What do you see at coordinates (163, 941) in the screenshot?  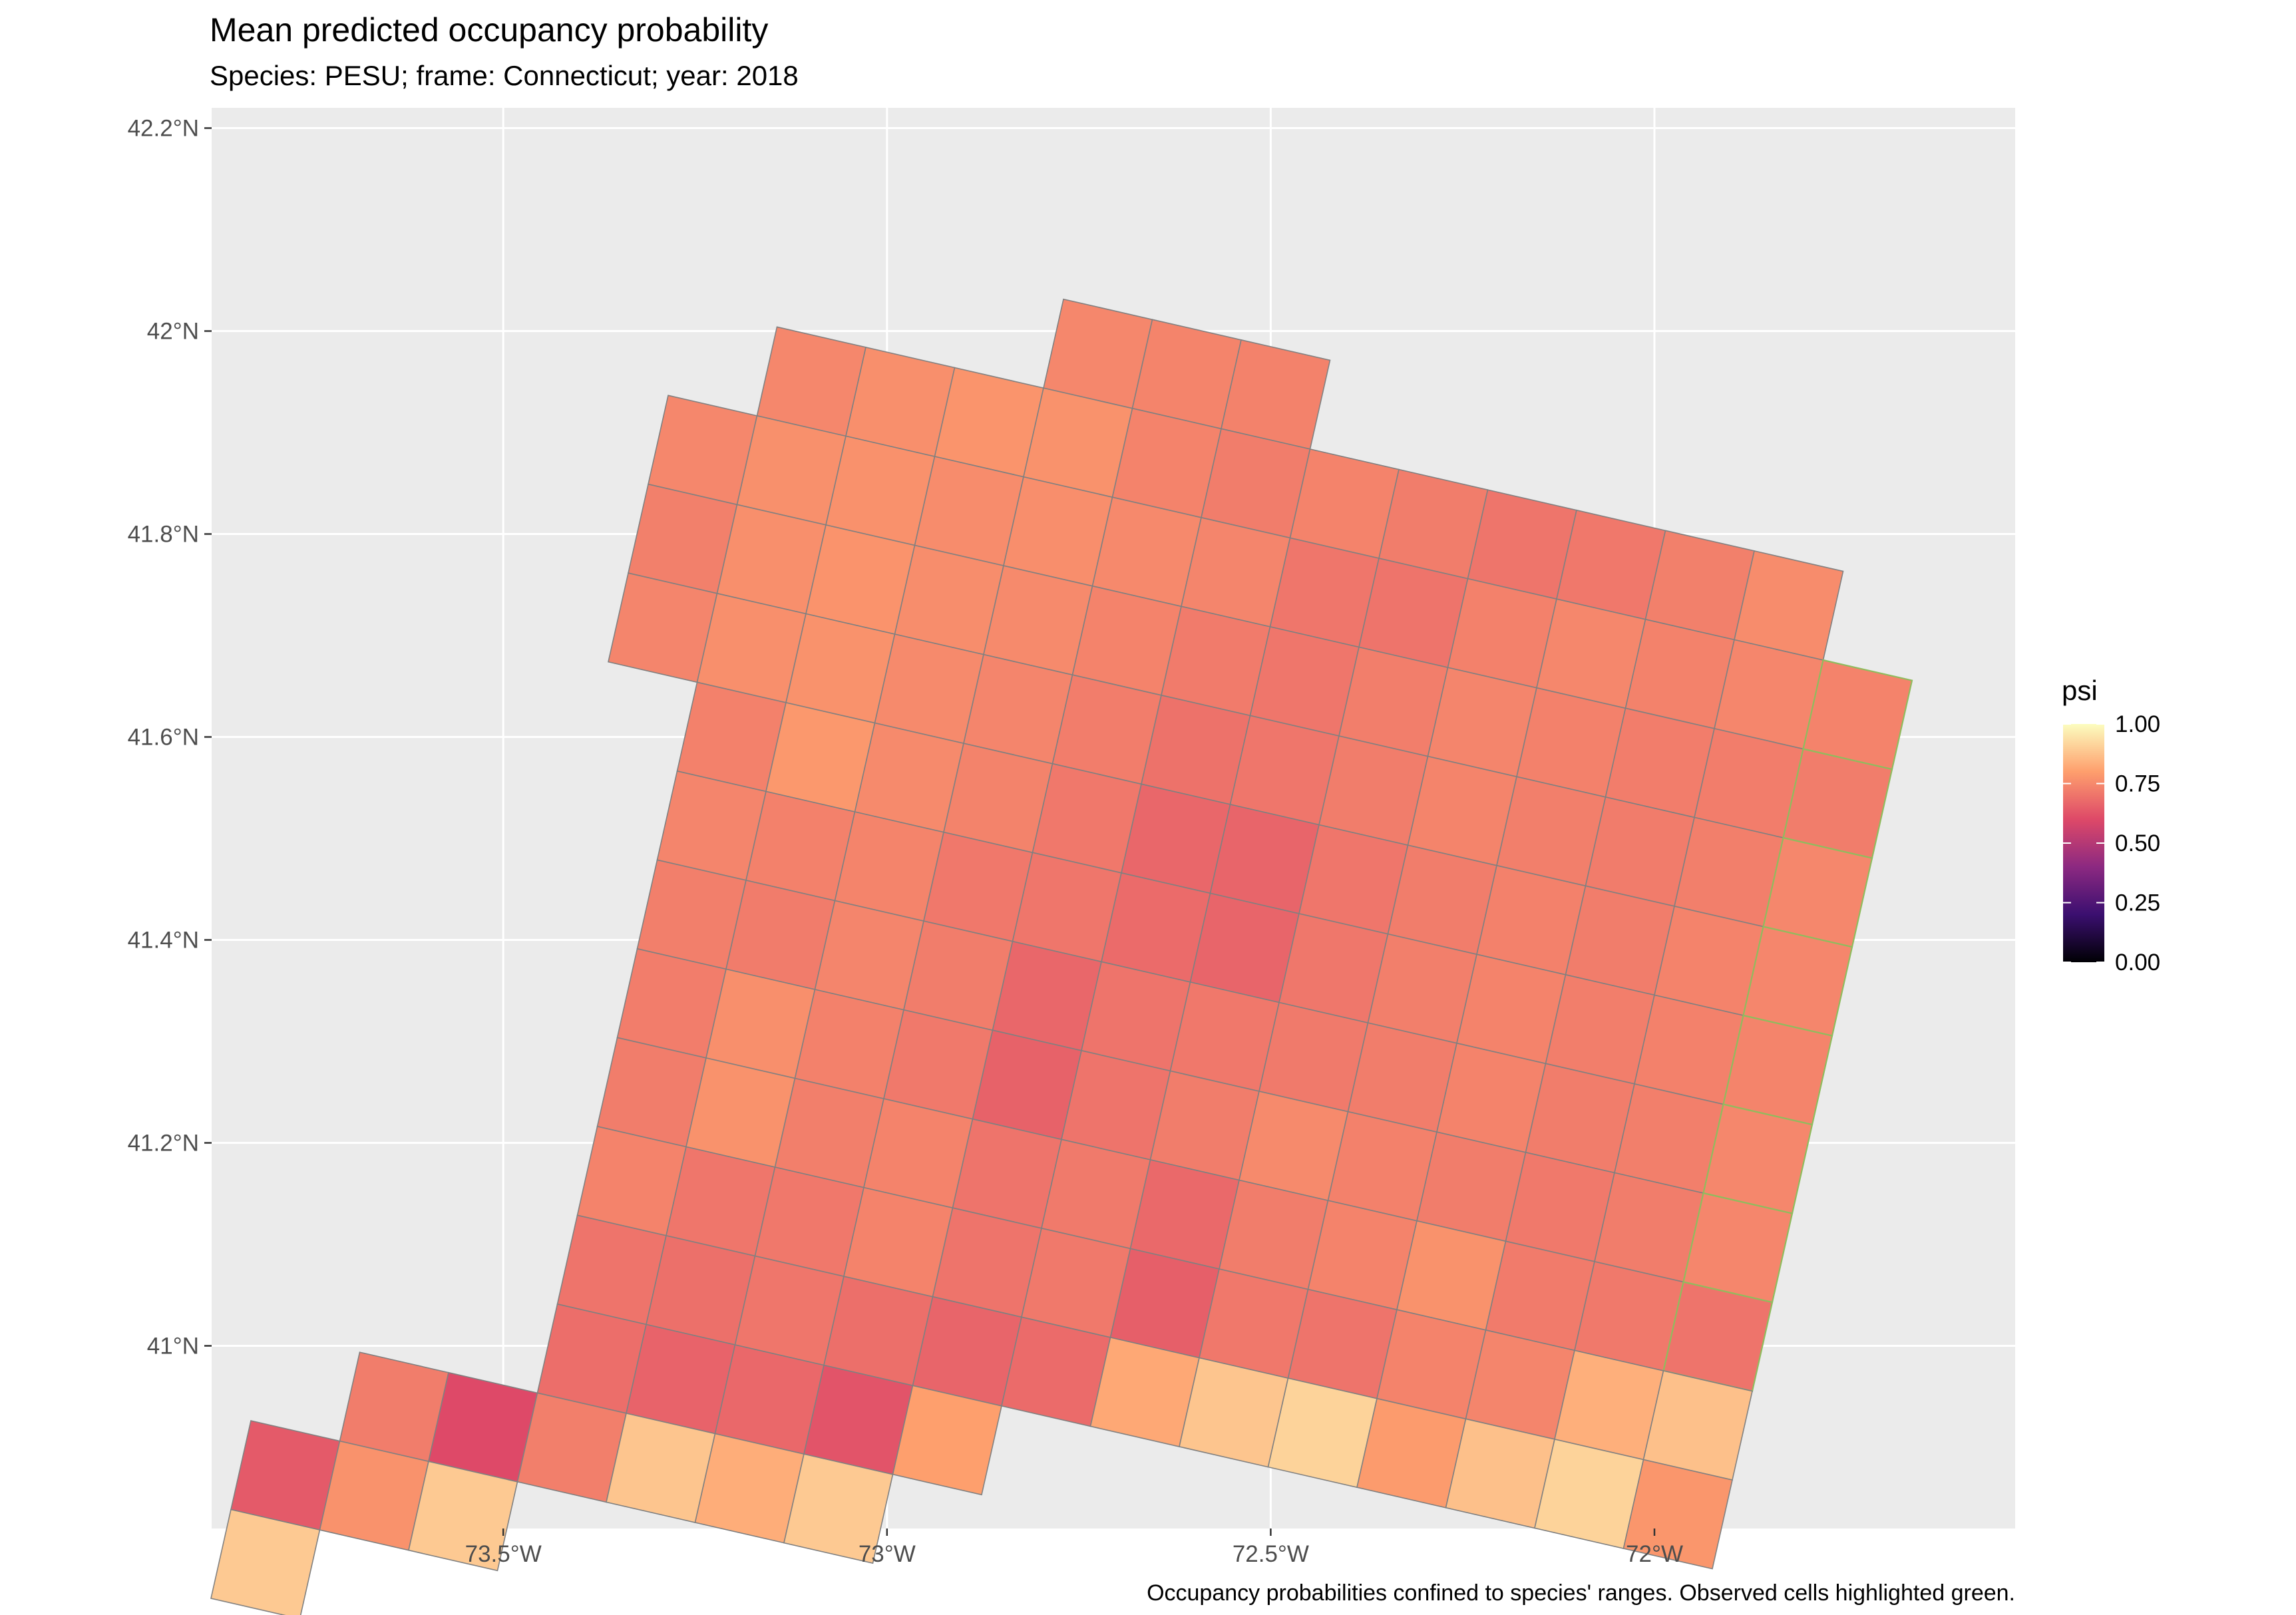 I see `y-tick-label: 41.4°N` at bounding box center [163, 941].